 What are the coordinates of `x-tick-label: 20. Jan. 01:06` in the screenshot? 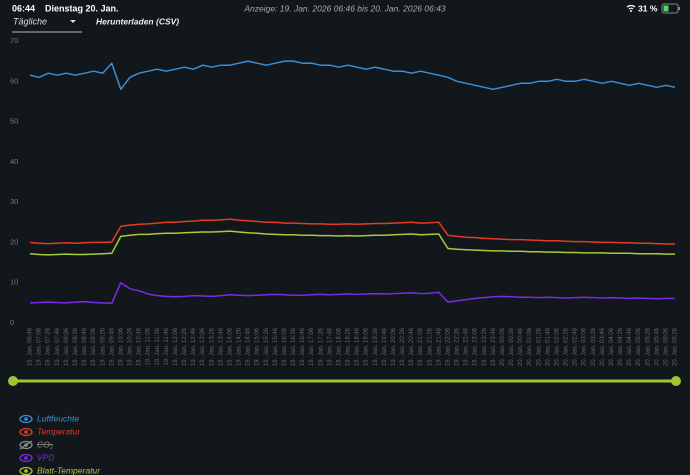 It's located at (530, 346).